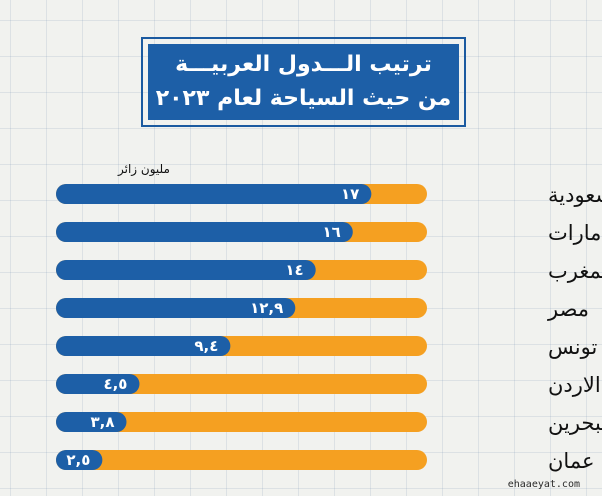 The image size is (602, 496). I want to click on category-label-5: الاردن, so click(574, 385).